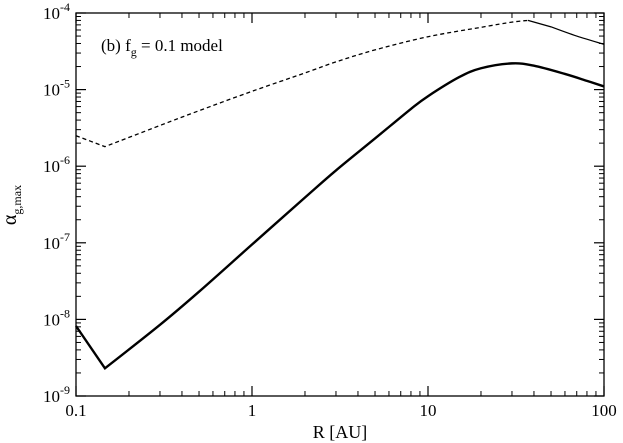 This screenshot has height=443, width=623. What do you see at coordinates (56, 11) in the screenshot?
I see `y-tick-label: 10⁻⁴` at bounding box center [56, 11].